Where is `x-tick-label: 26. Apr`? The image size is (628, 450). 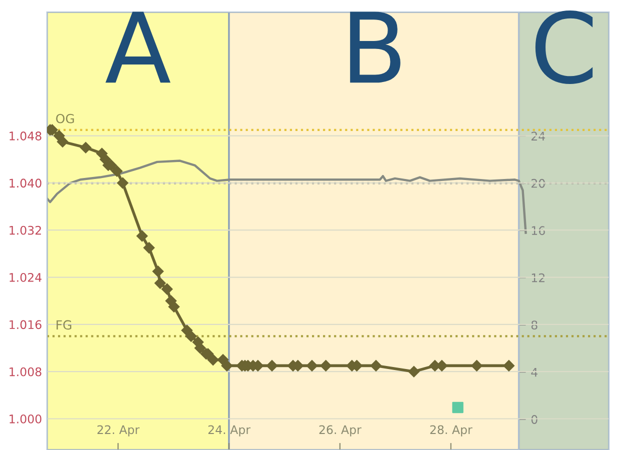 x-tick-label: 26. Apr is located at coordinates (340, 430).